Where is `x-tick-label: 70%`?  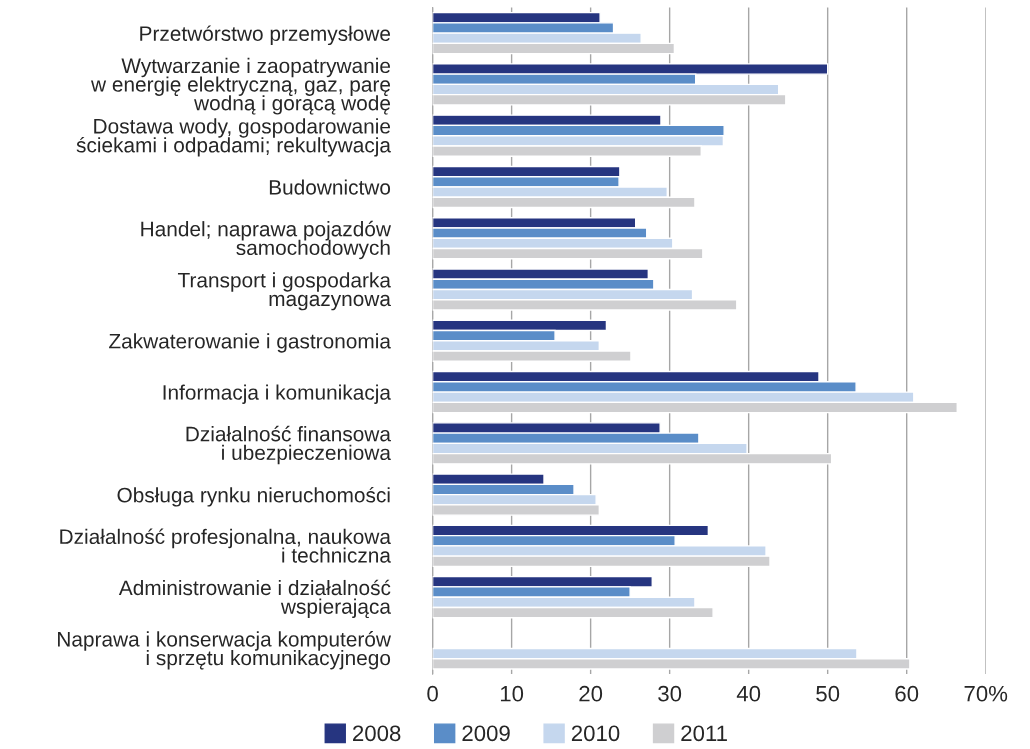
x-tick-label: 70% is located at coordinates (986, 693).